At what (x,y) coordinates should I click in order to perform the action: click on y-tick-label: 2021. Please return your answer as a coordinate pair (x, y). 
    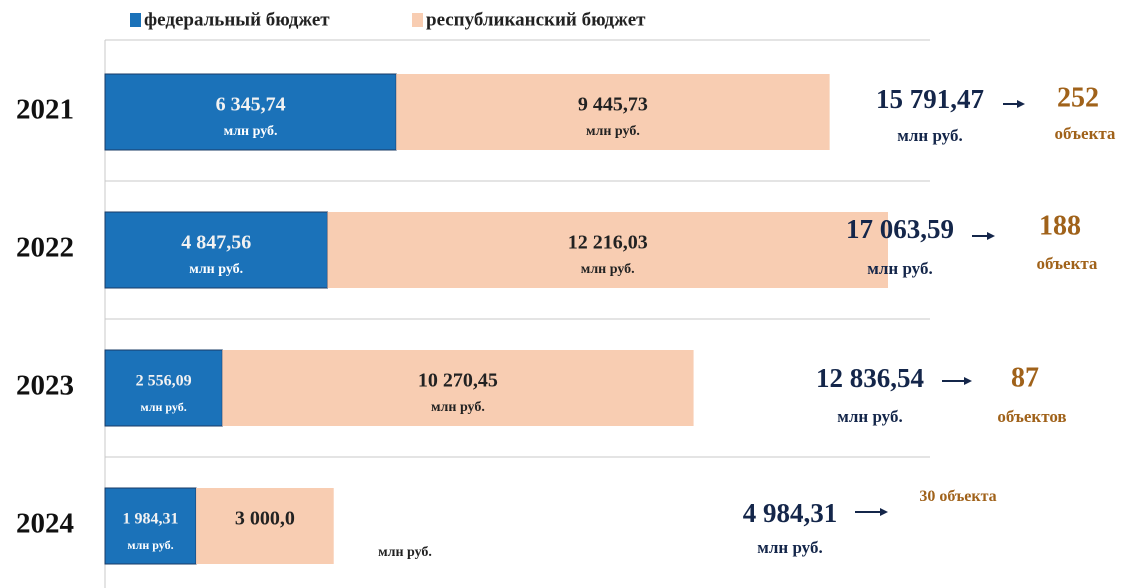
    Looking at the image, I should click on (45, 110).